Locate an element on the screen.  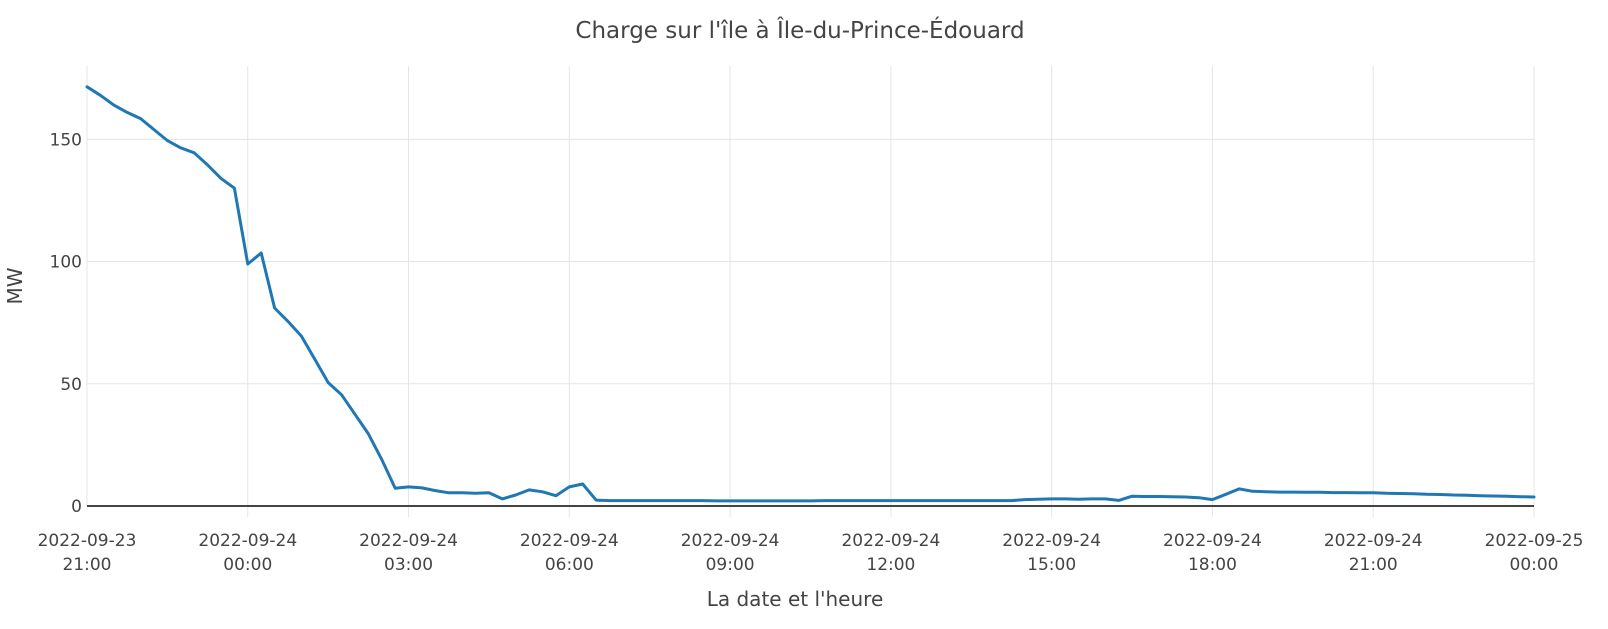
y-tick-label: 150 is located at coordinates (66, 140).